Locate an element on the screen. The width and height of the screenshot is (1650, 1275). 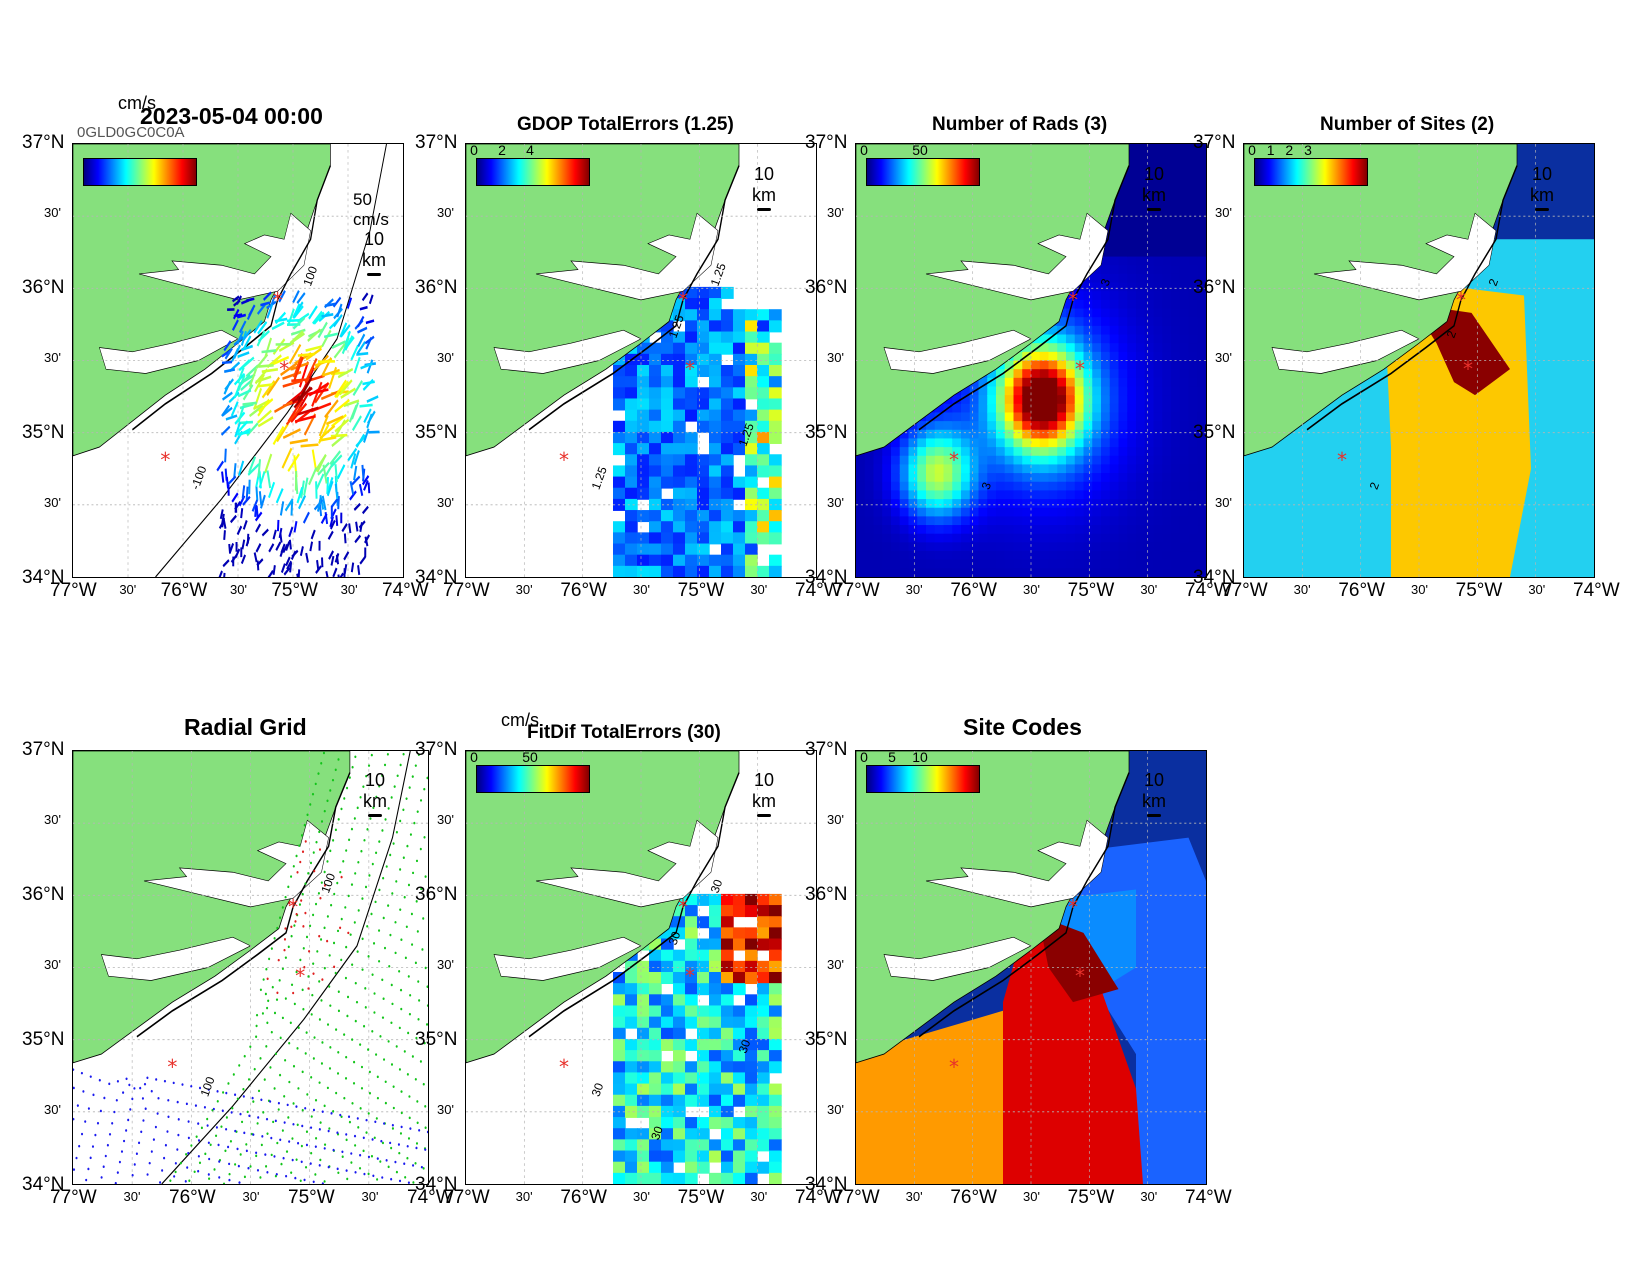
contour-label: 100 is located at coordinates (310, 276).